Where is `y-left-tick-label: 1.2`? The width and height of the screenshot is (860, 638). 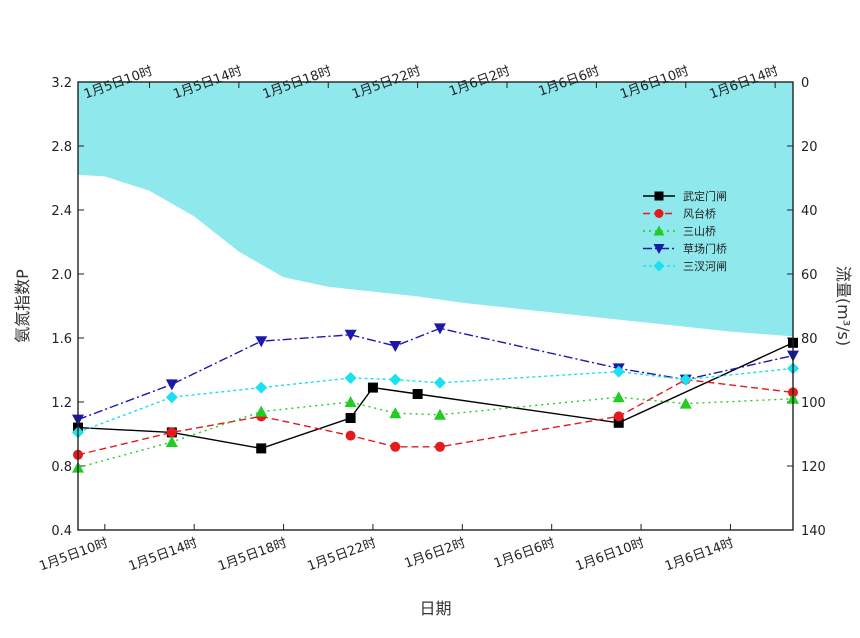 y-left-tick-label: 1.2 is located at coordinates (61, 403).